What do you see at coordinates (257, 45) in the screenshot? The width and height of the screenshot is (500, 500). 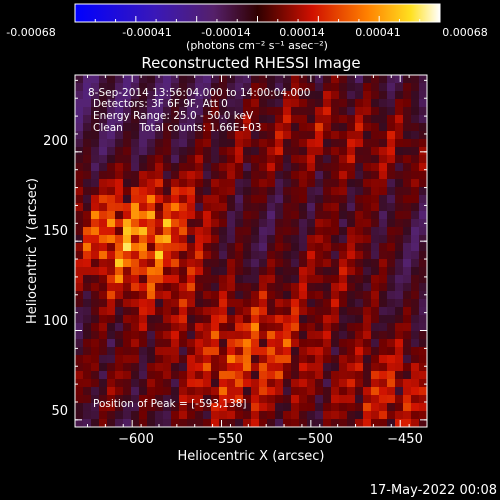 I see `colorbar-units: (photons cm⁻² s⁻¹ asec⁻²)` at bounding box center [257, 45].